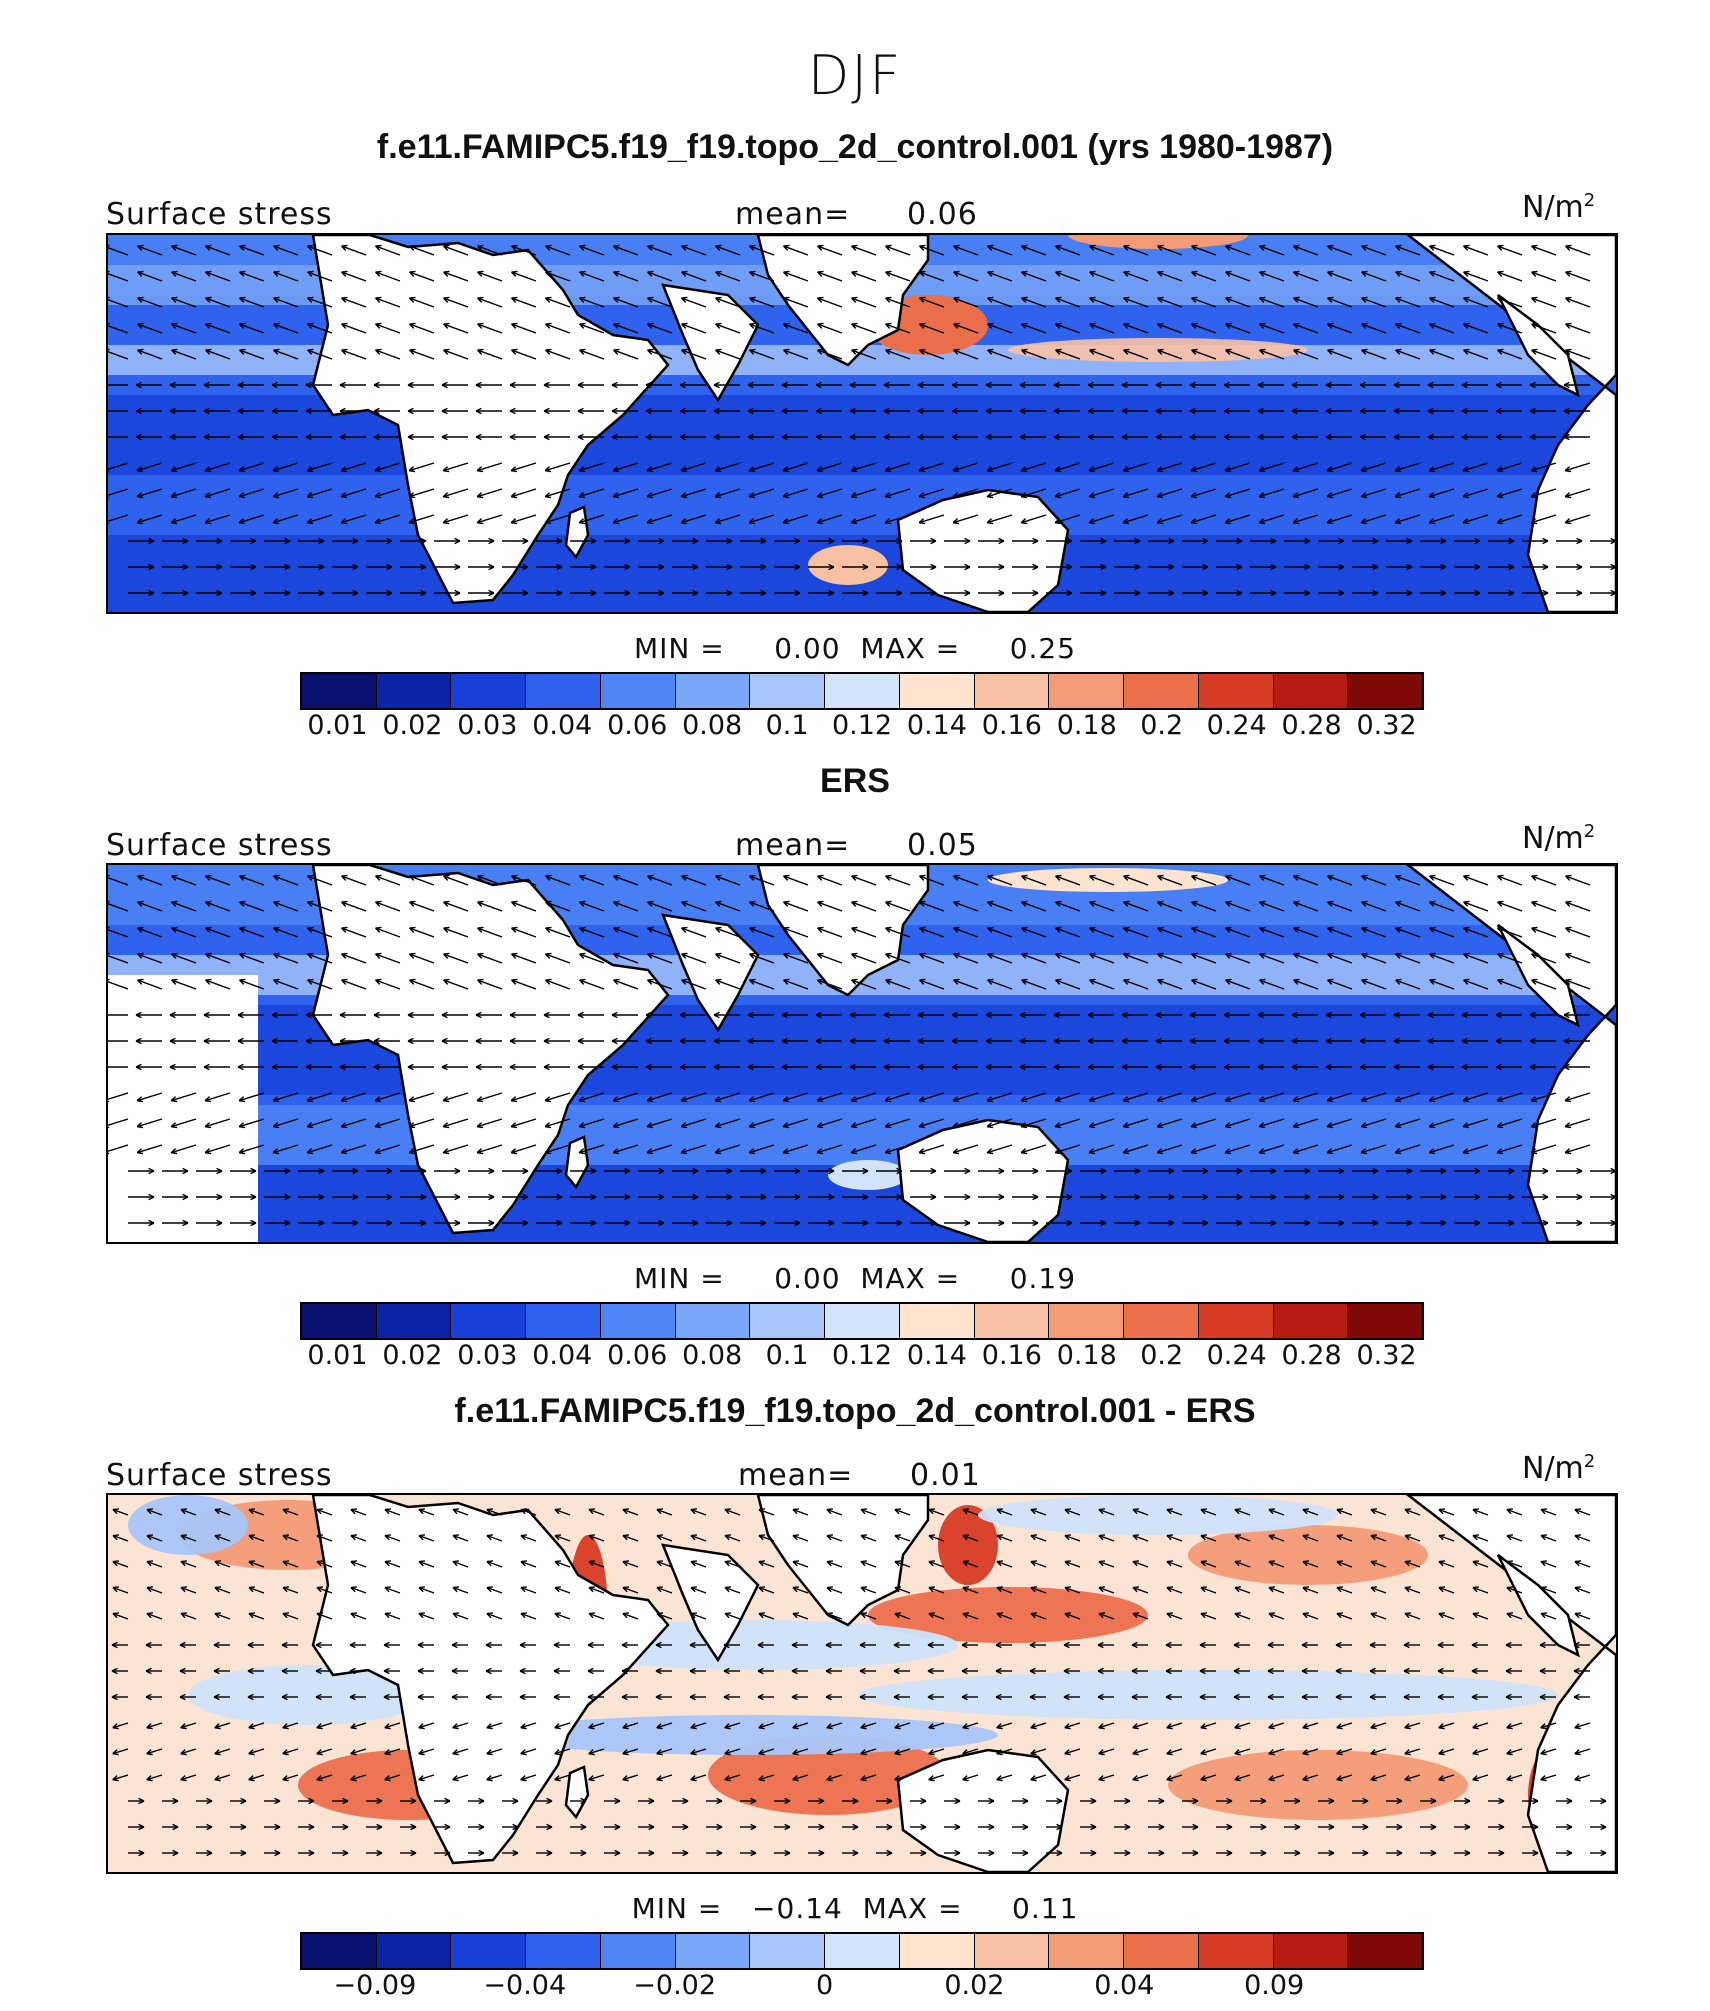  Describe the element at coordinates (945, 1475) in the screenshot. I see `panel-3-mean-value: 0.01` at that location.